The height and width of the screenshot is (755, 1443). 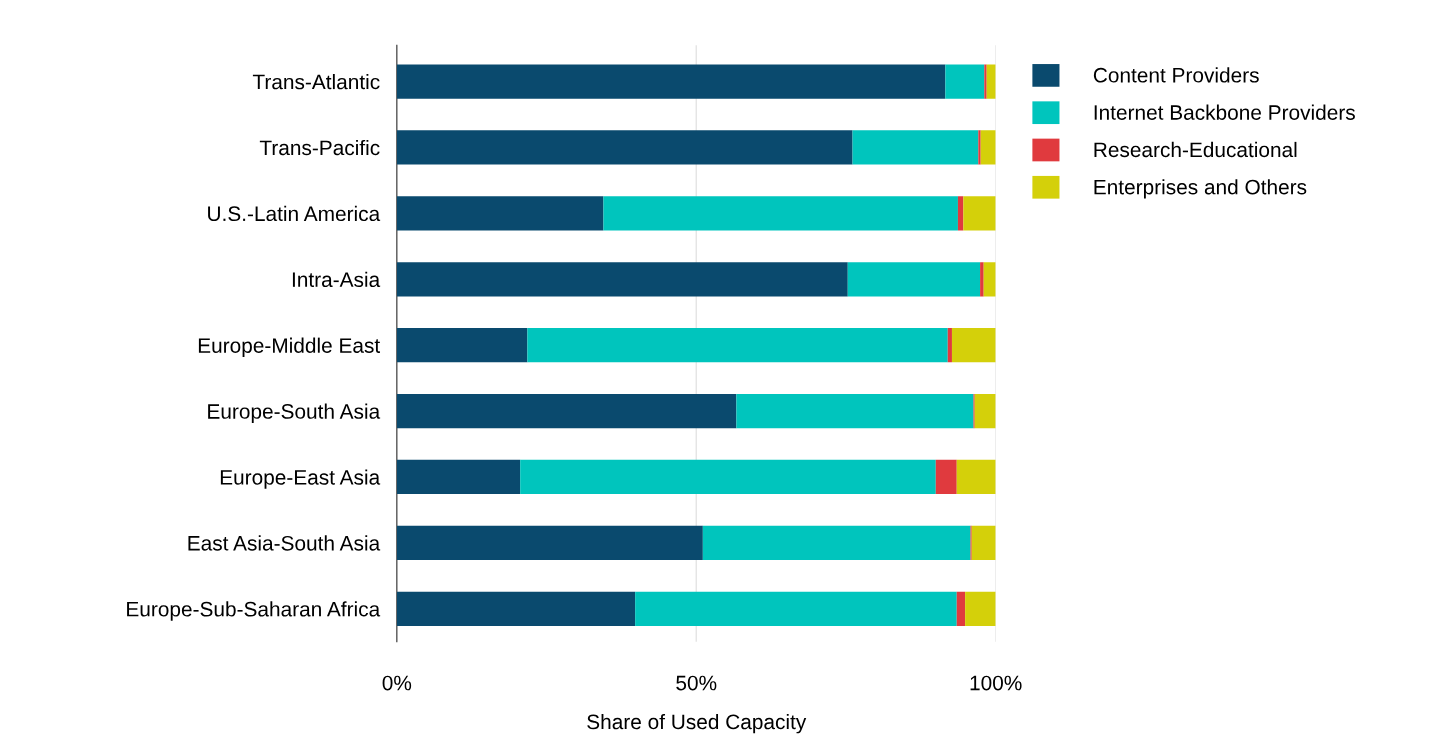 I want to click on y-tick-label: Trans-Pacific, so click(x=319, y=147).